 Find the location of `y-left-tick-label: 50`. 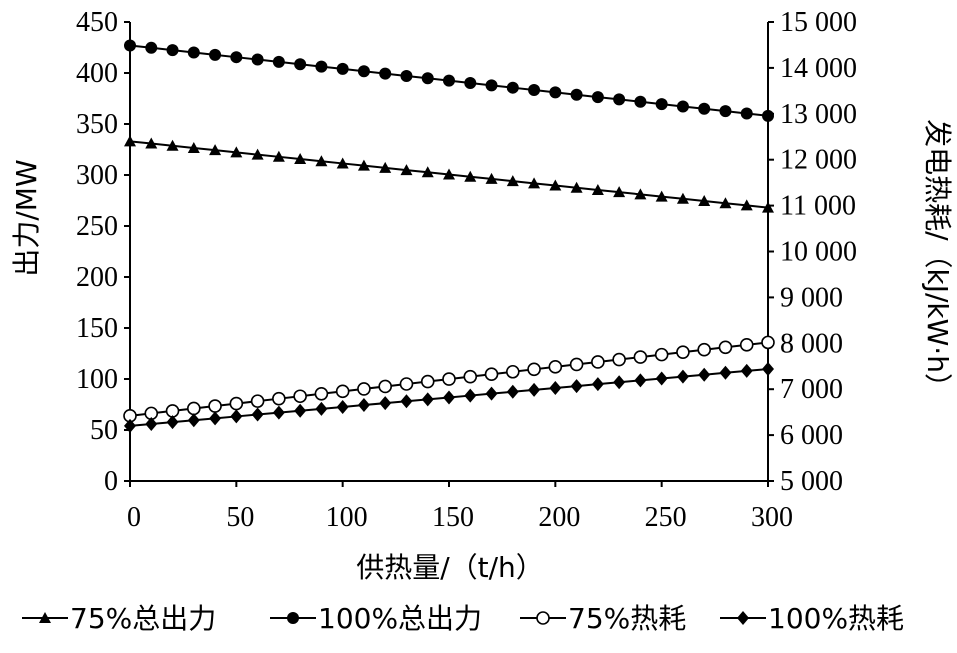

y-left-tick-label: 50 is located at coordinates (104, 430).